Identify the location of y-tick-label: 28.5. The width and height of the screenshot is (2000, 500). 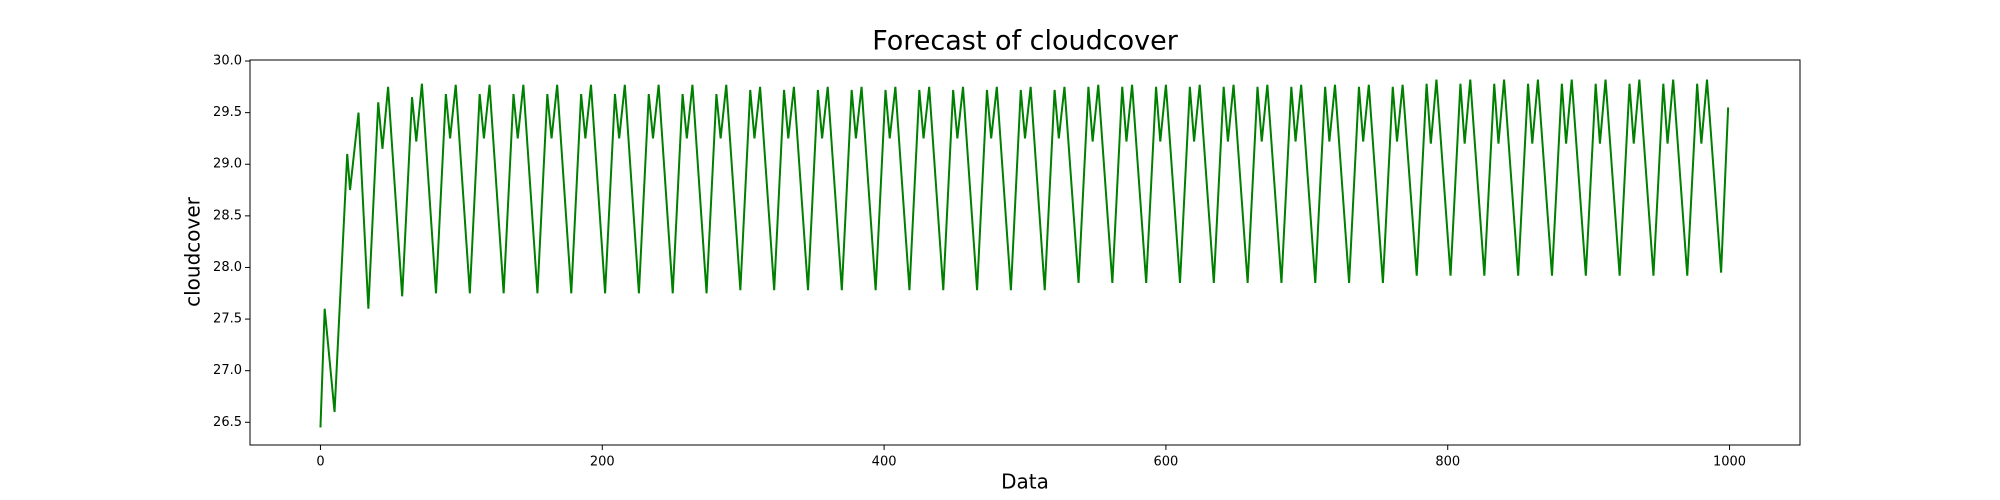
(227, 215).